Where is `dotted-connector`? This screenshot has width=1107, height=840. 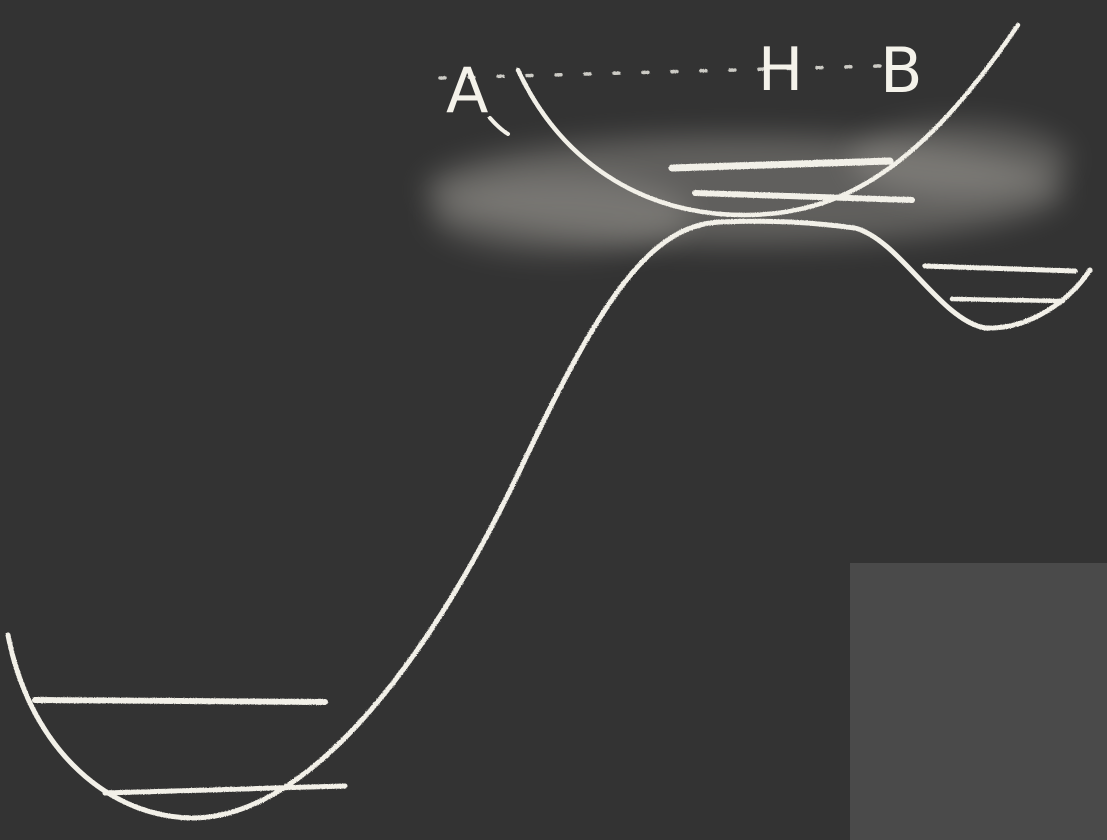
dotted-connector is located at coordinates (660, 72).